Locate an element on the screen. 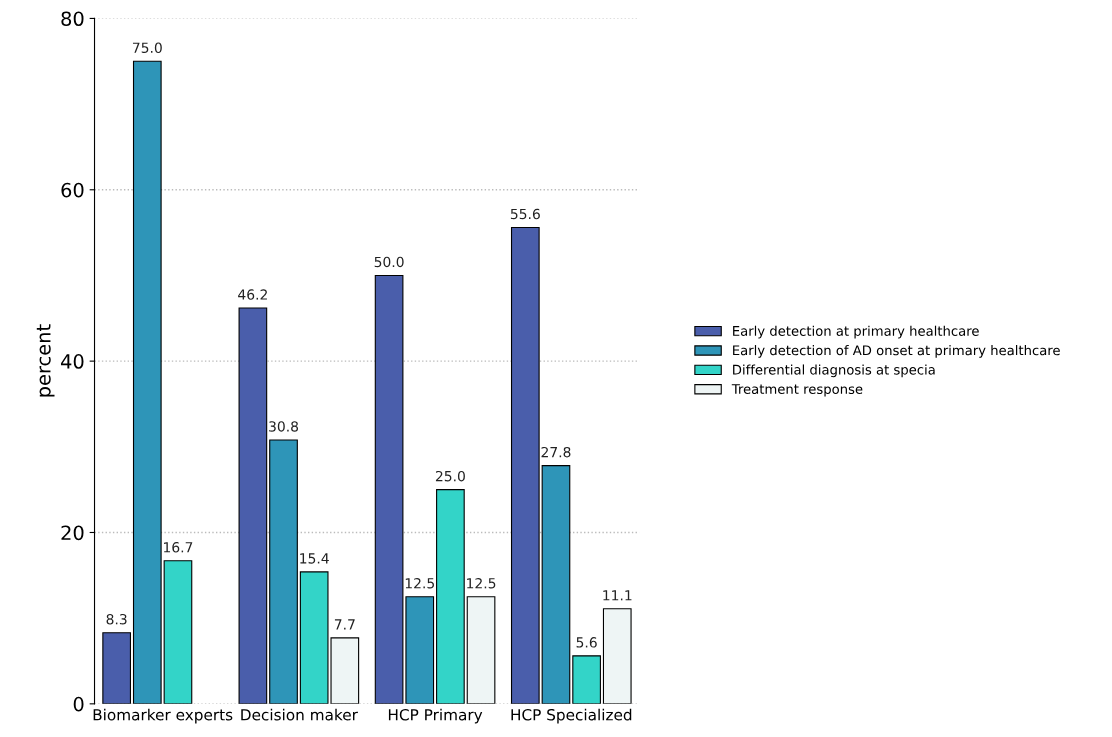 This screenshot has height=737, width=1112. legend-label: Treatment response is located at coordinates (797, 390).